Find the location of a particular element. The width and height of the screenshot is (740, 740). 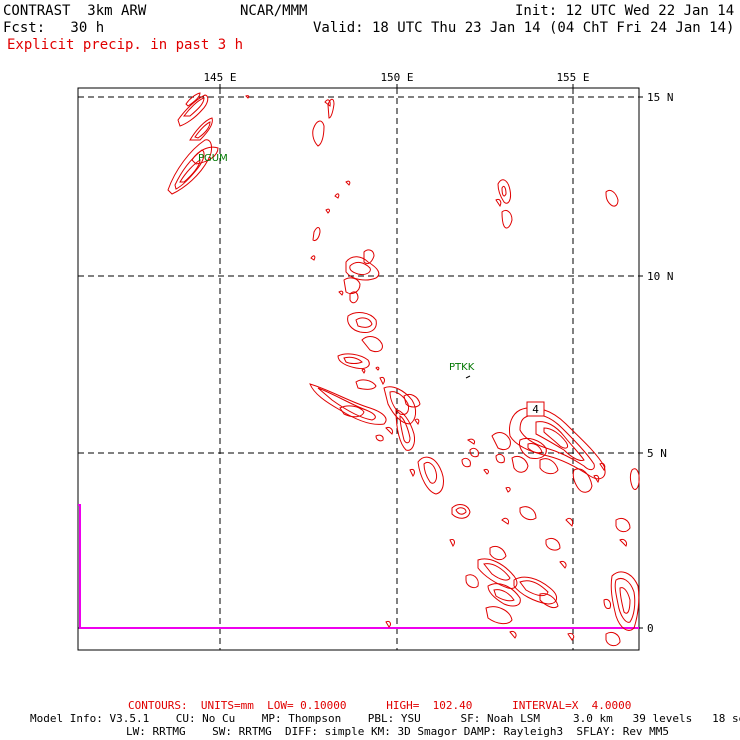

lat-label-15: 15 N is located at coordinates (660, 97).